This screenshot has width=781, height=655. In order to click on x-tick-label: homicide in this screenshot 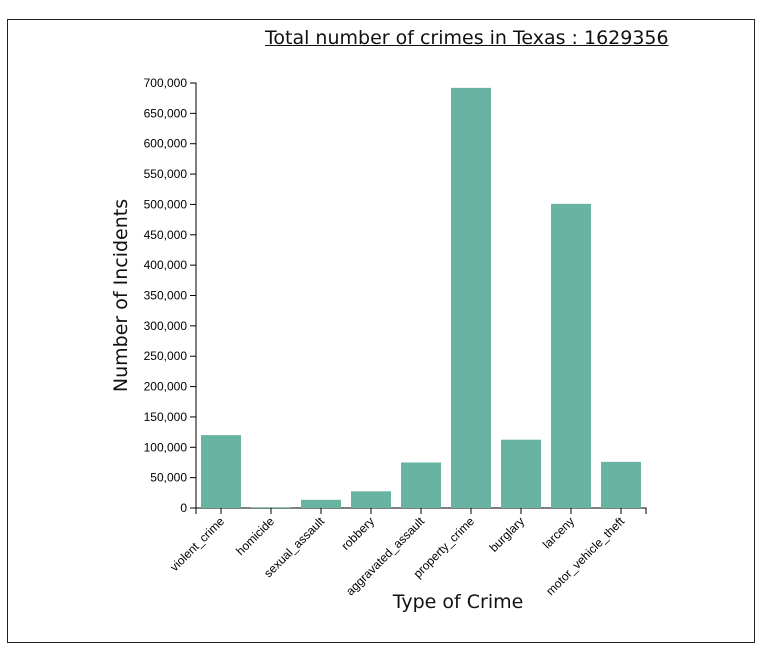, I will do `click(255, 536)`.